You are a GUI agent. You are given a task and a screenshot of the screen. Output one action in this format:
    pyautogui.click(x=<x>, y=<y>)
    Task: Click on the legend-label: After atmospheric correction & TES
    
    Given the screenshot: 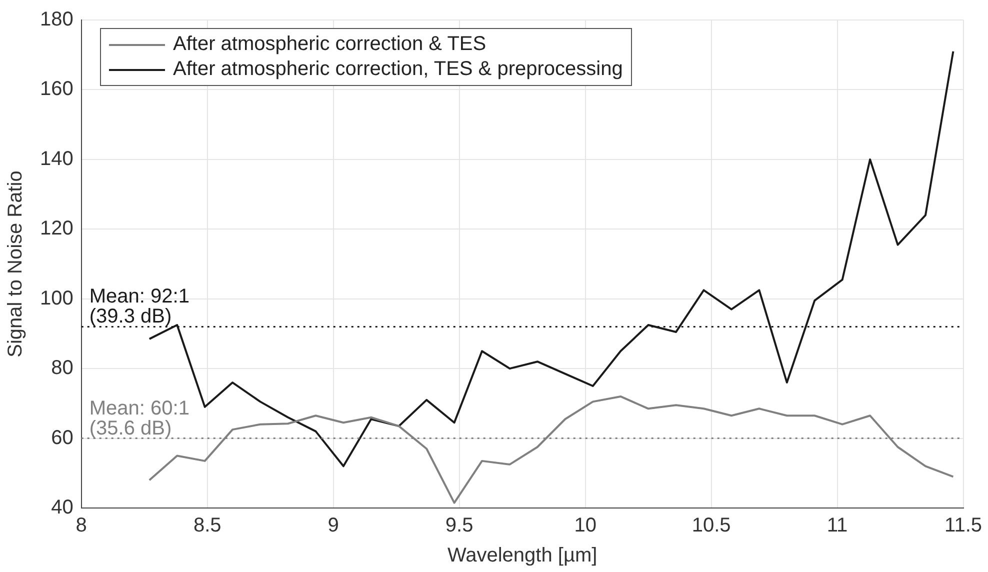 What is the action you would take?
    pyautogui.click(x=329, y=44)
    